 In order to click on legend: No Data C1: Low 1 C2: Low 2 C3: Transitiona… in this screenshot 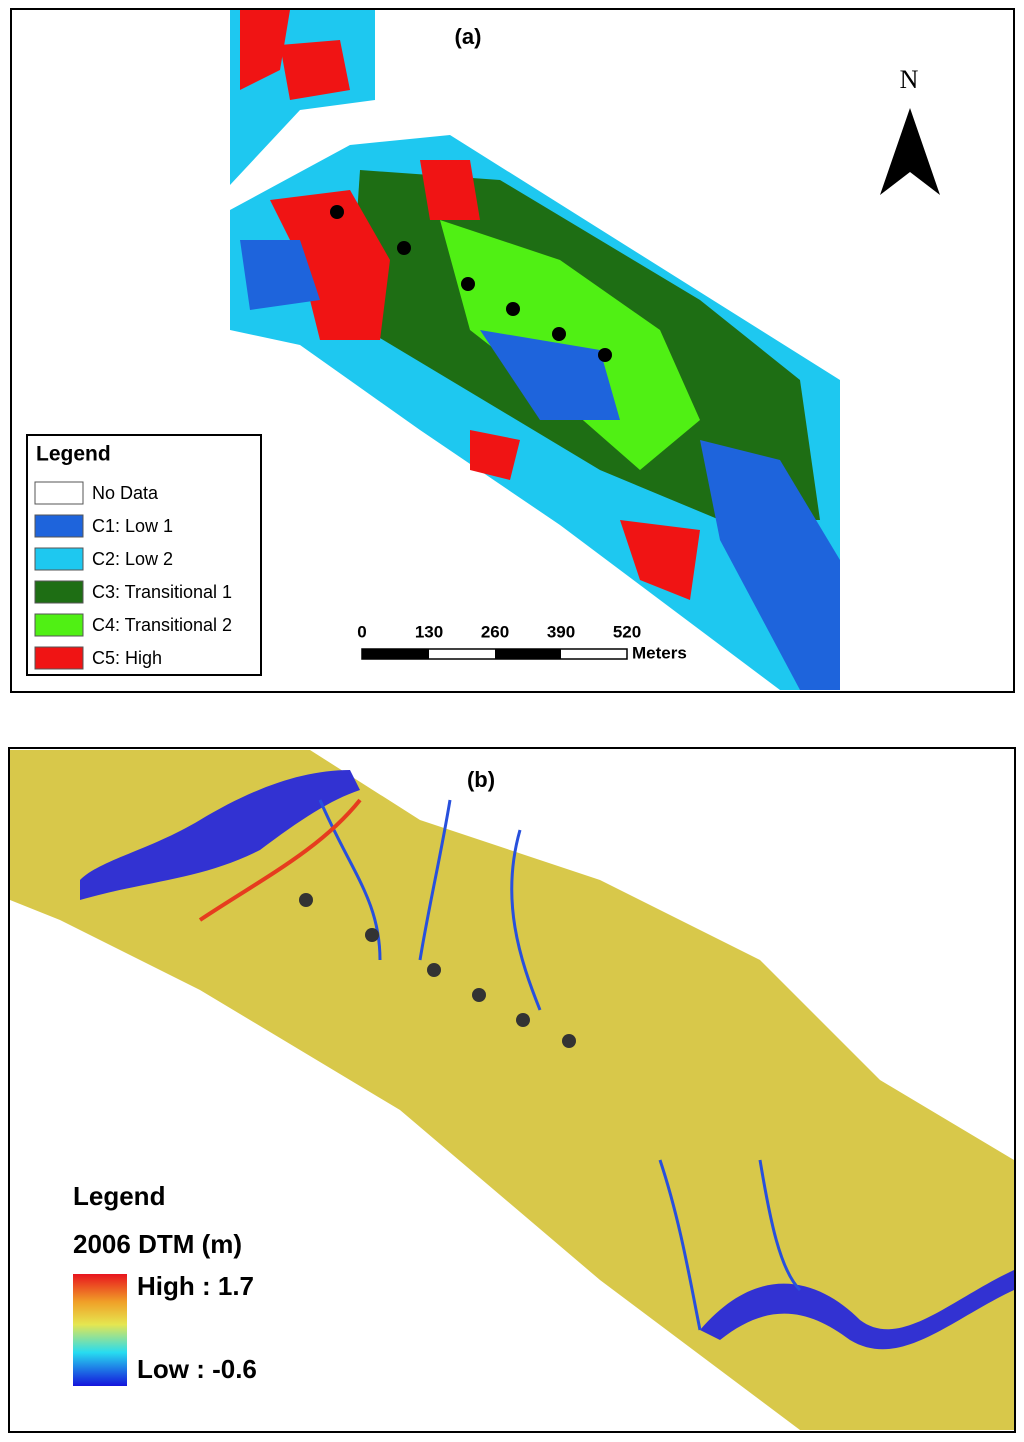, I will do `click(133, 575)`.